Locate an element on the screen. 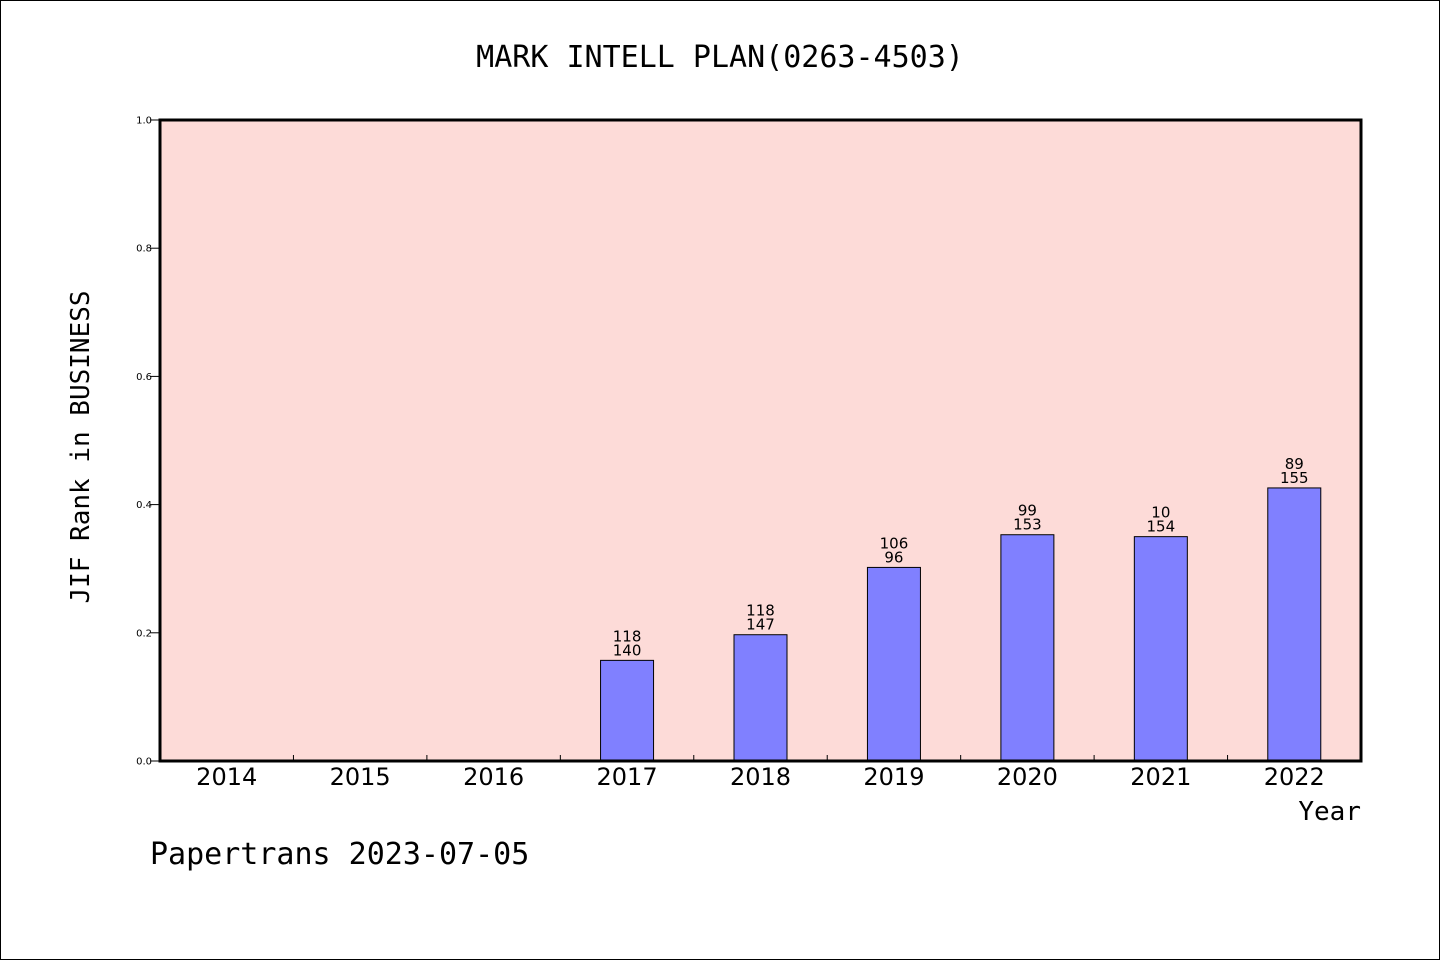  bar-label-rank: 10 is located at coordinates (1160, 513).